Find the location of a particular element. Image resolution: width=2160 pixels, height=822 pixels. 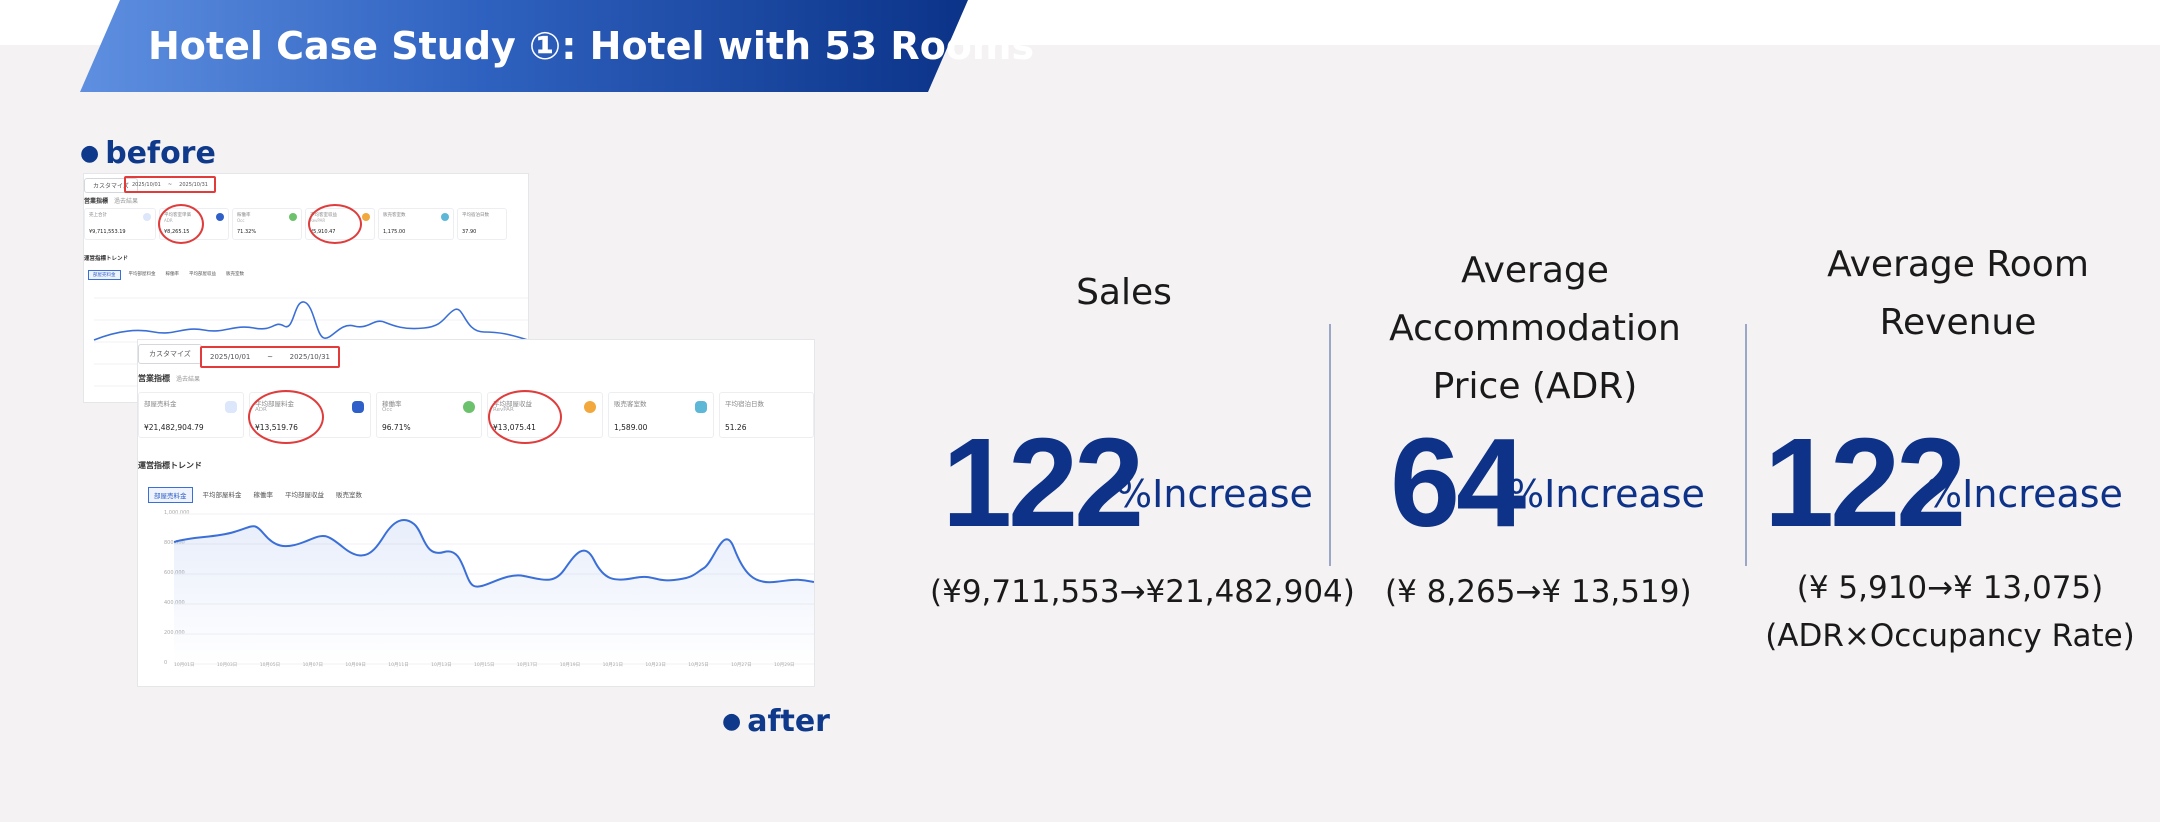

x-tick-label: 10月15日 is located at coordinates (484, 665).